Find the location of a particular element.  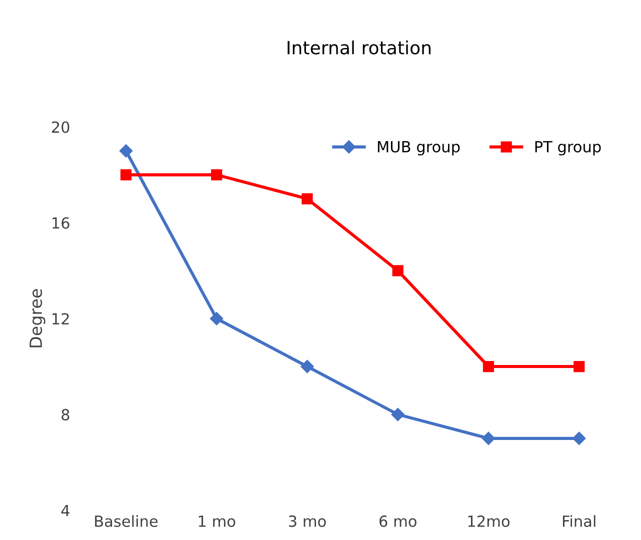

x-tick-label: 3 mo is located at coordinates (307, 521).